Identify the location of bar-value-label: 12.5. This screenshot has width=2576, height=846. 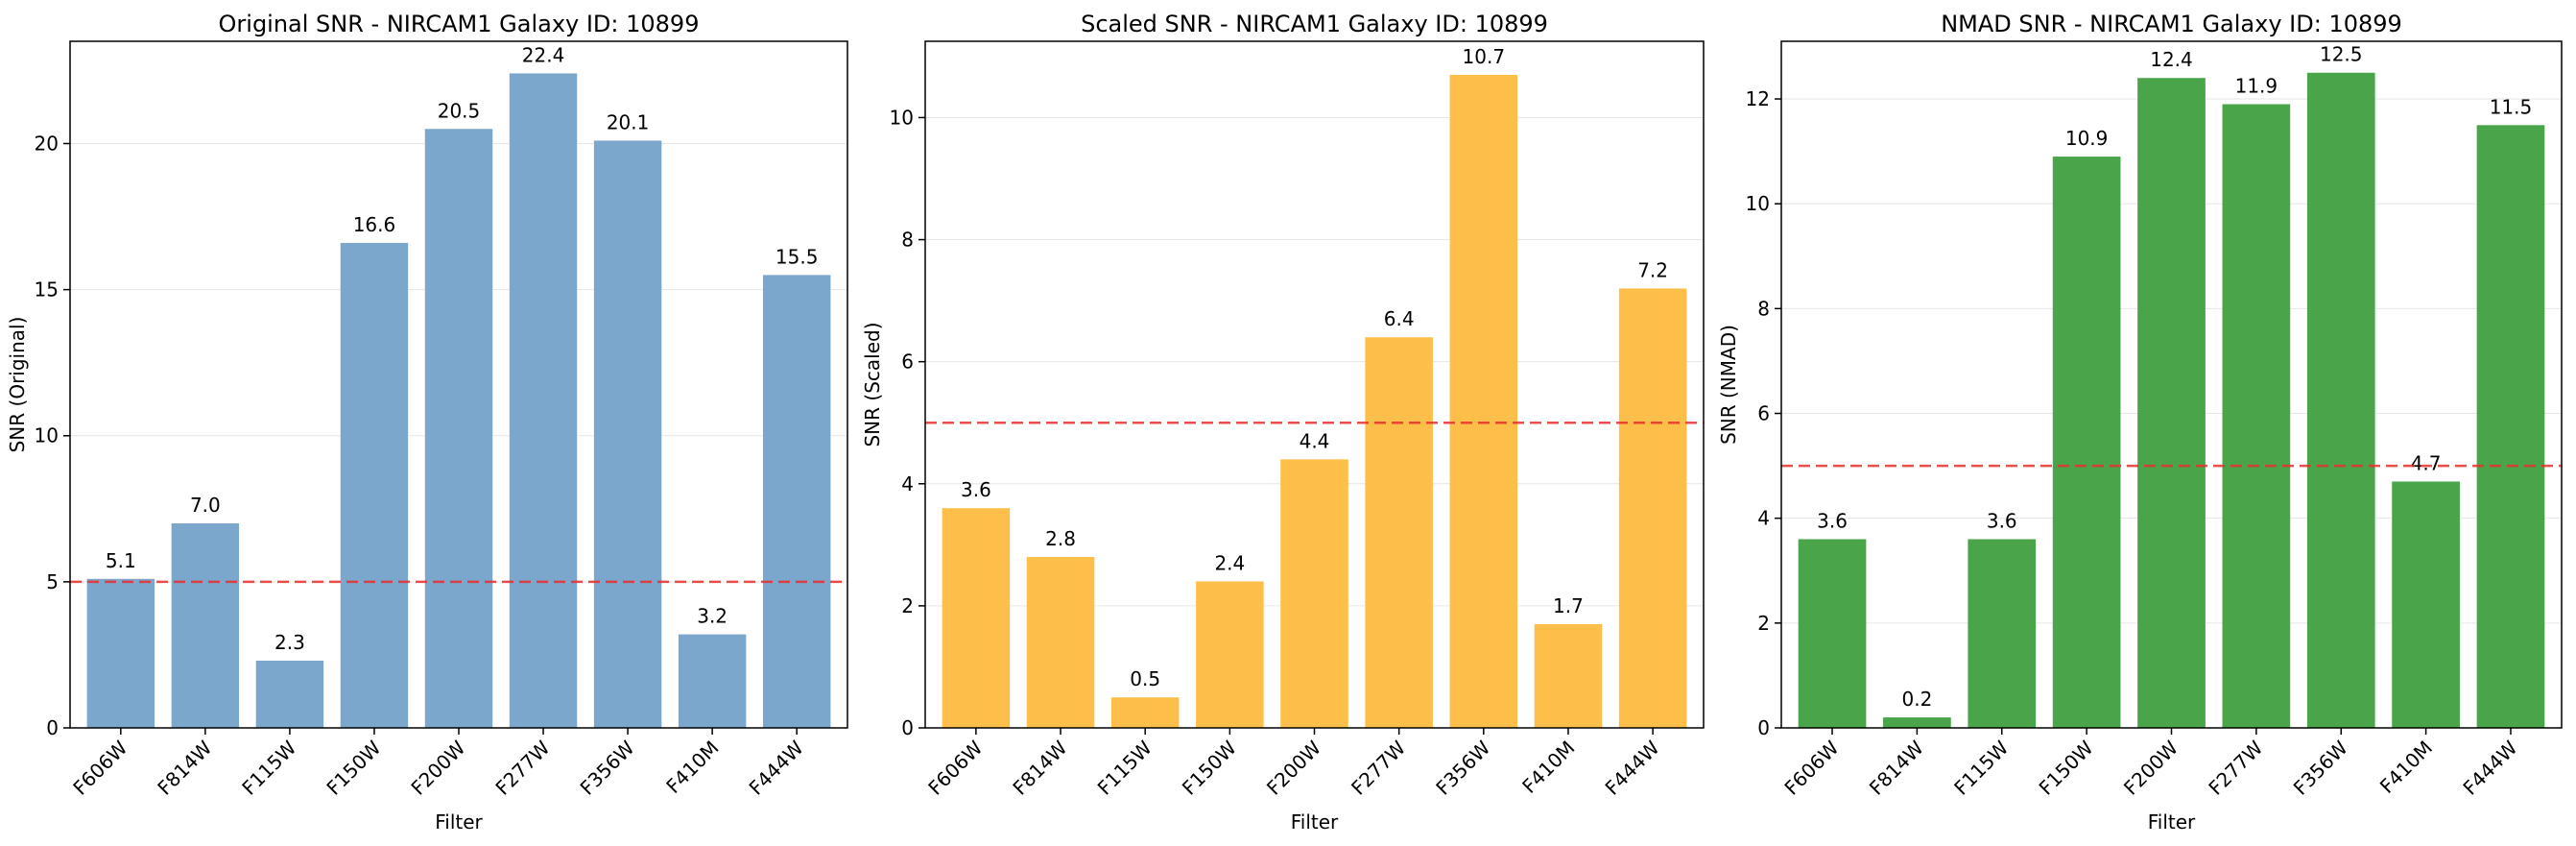
(2341, 54).